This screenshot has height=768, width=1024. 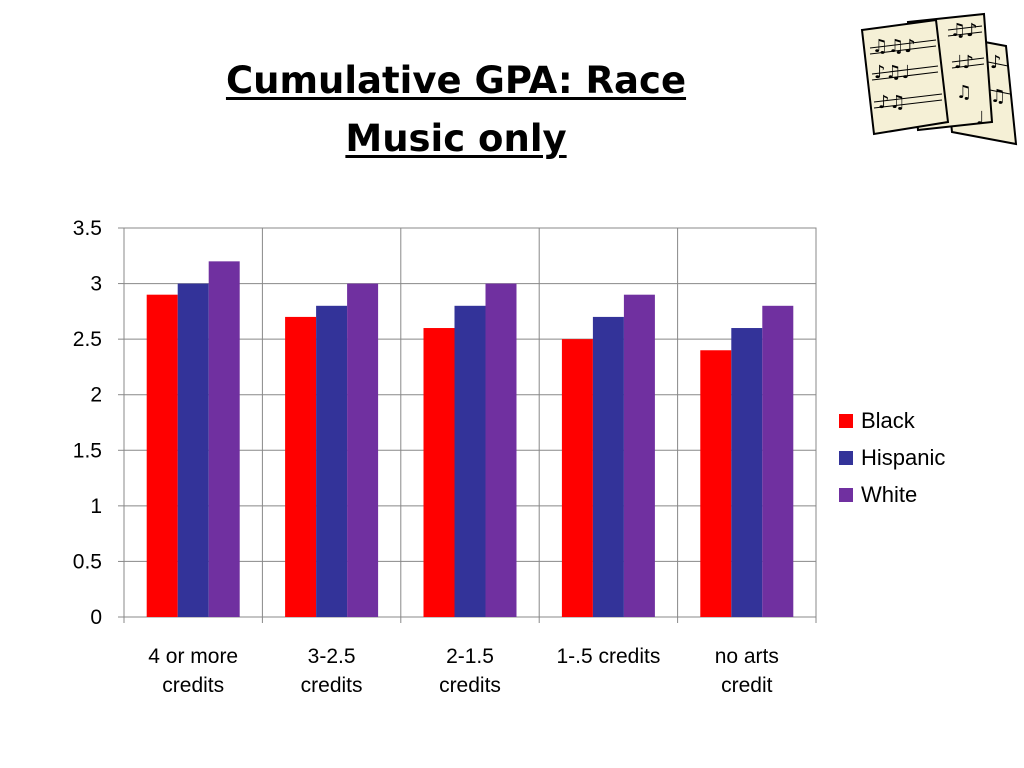 I want to click on legend-swatch-white, so click(x=846, y=495).